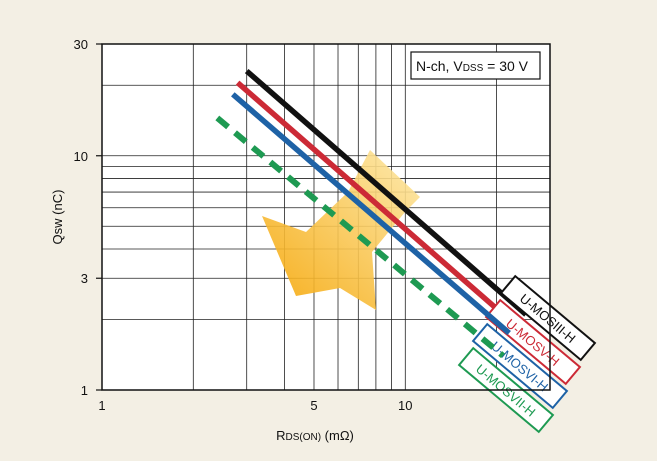 Image resolution: width=657 pixels, height=461 pixels. I want to click on condition-prefix: N-ch, V, so click(439, 66).